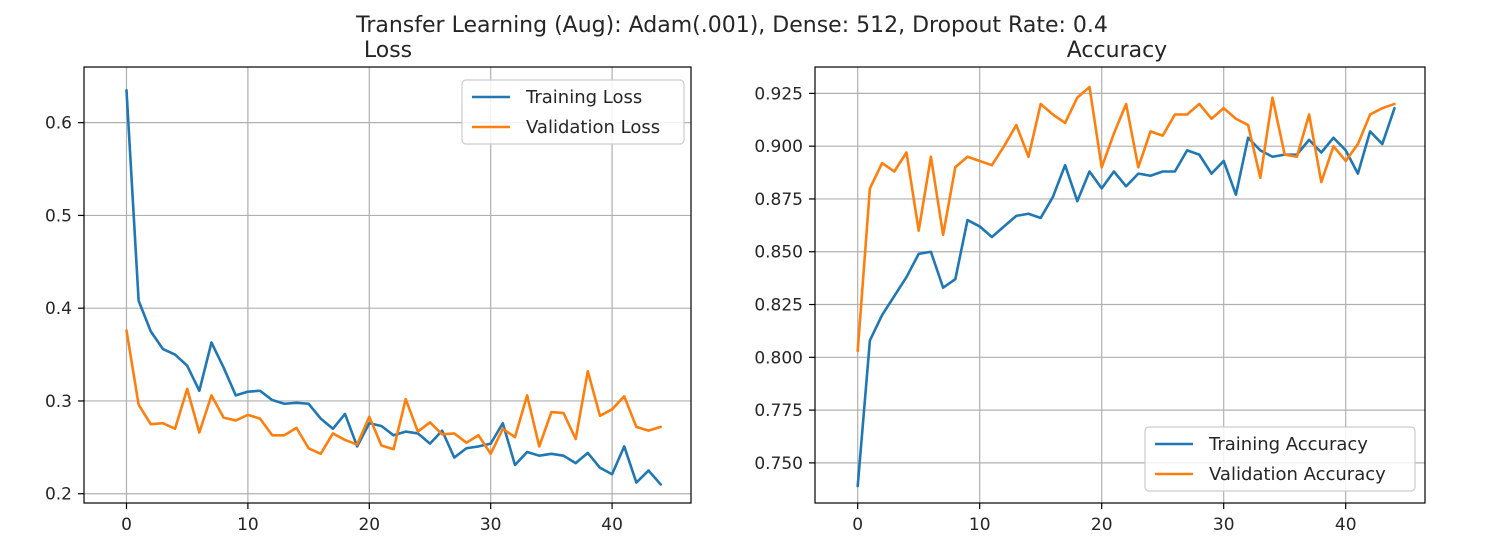 The height and width of the screenshot is (560, 1494). Describe the element at coordinates (778, 253) in the screenshot. I see `y-tick-label: 0.850` at that location.